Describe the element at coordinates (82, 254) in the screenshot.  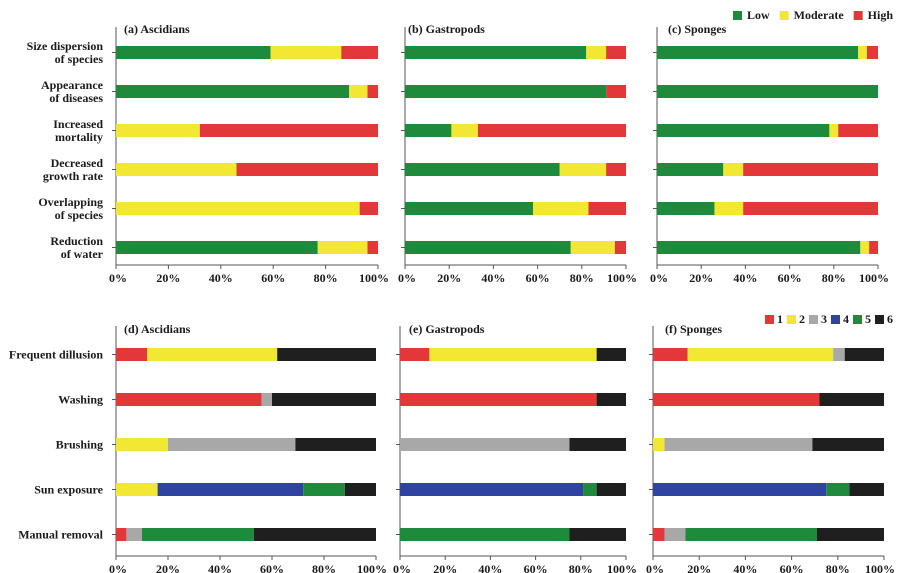
I see `category-label: of water` at that location.